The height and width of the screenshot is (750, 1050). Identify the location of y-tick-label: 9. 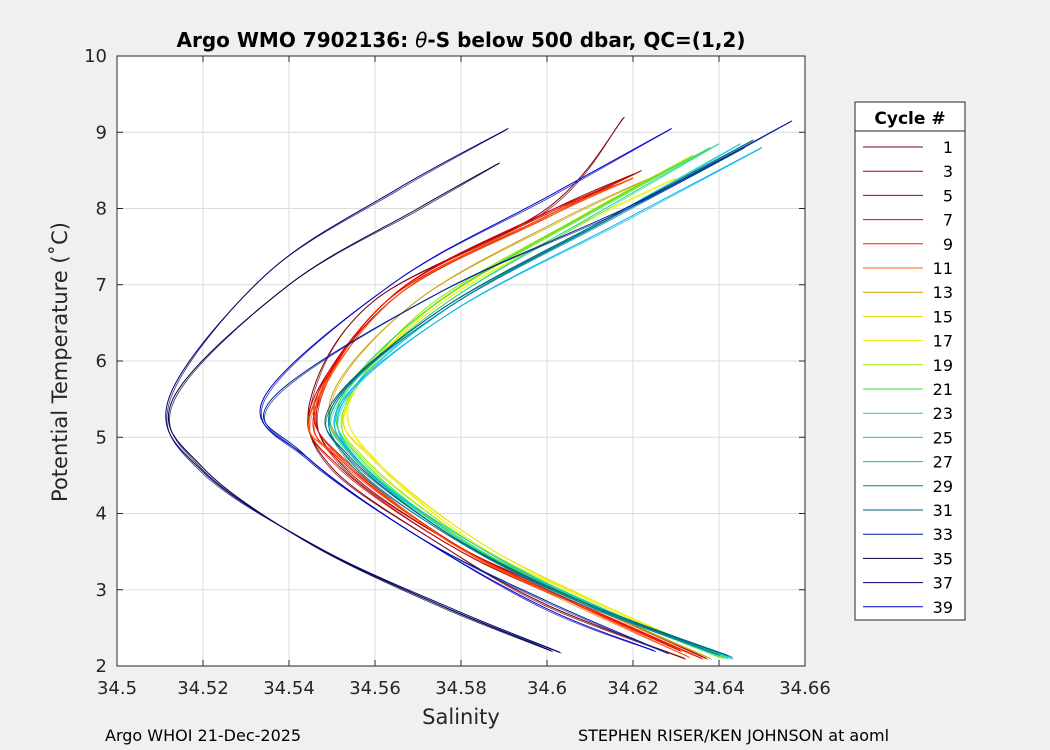
(101, 132).